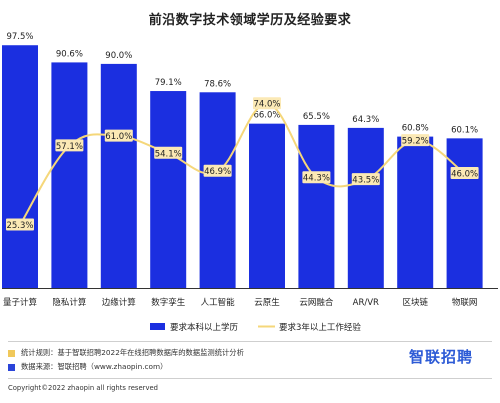 The image size is (500, 403). Describe the element at coordinates (316, 117) in the screenshot. I see `bar-value-label: 65.5%` at that location.